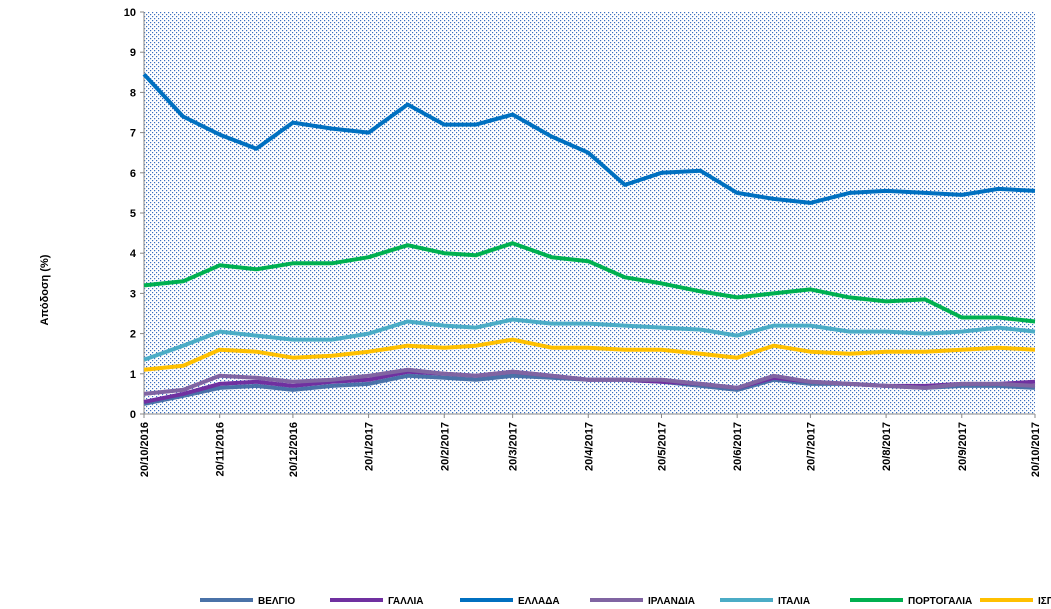 The height and width of the screenshot is (609, 1051). What do you see at coordinates (794, 601) in the screenshot?
I see `legend-label: ΙΤΑΛΙΑ` at bounding box center [794, 601].